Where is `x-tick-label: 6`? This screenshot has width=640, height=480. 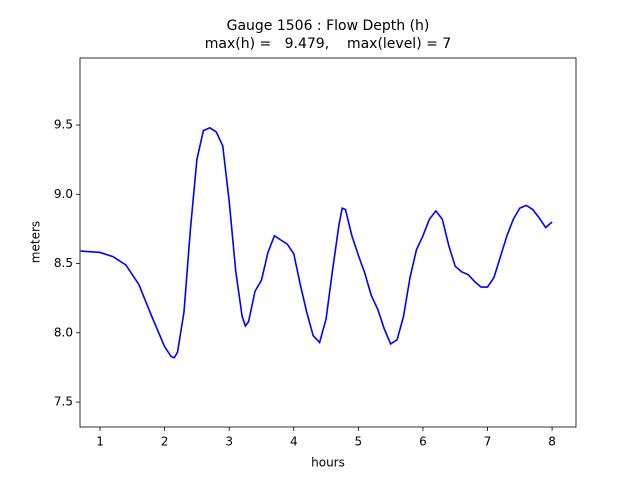 x-tick-label: 6 is located at coordinates (423, 442).